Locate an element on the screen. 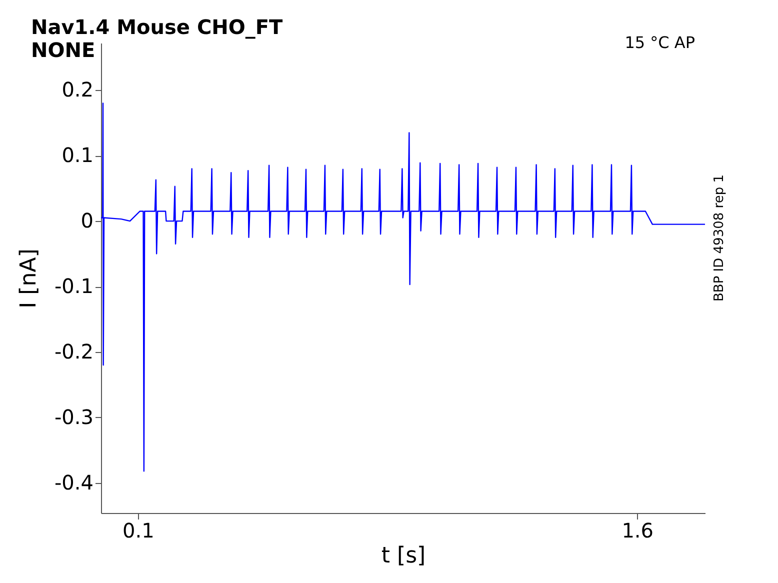 The height and width of the screenshot is (583, 778). y-axis-title: I [nA] is located at coordinates (29, 278).